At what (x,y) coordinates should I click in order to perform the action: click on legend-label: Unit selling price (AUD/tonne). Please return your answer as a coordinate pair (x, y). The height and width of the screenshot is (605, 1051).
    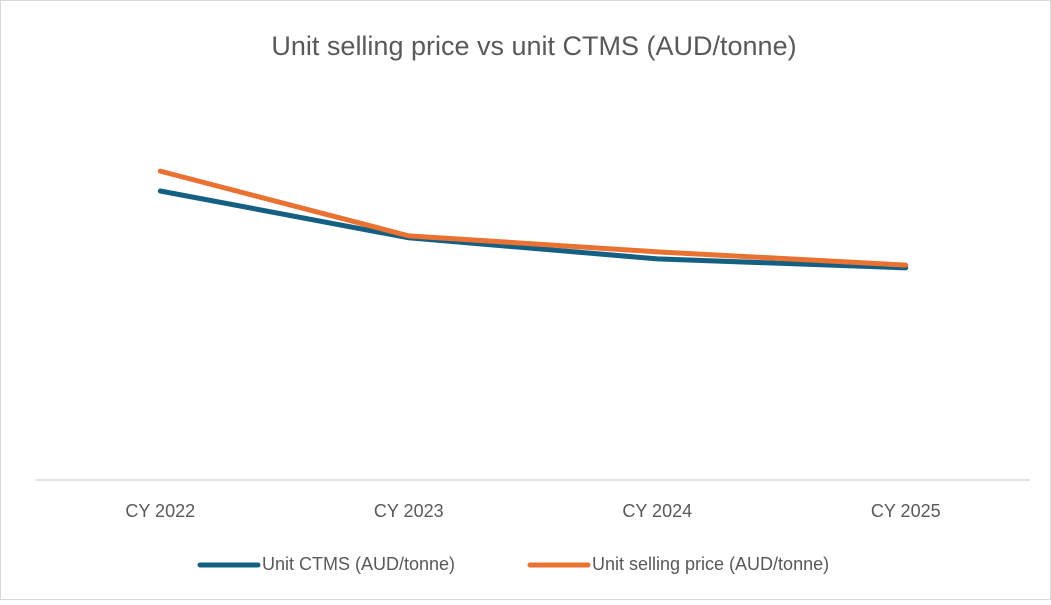
    Looking at the image, I should click on (710, 564).